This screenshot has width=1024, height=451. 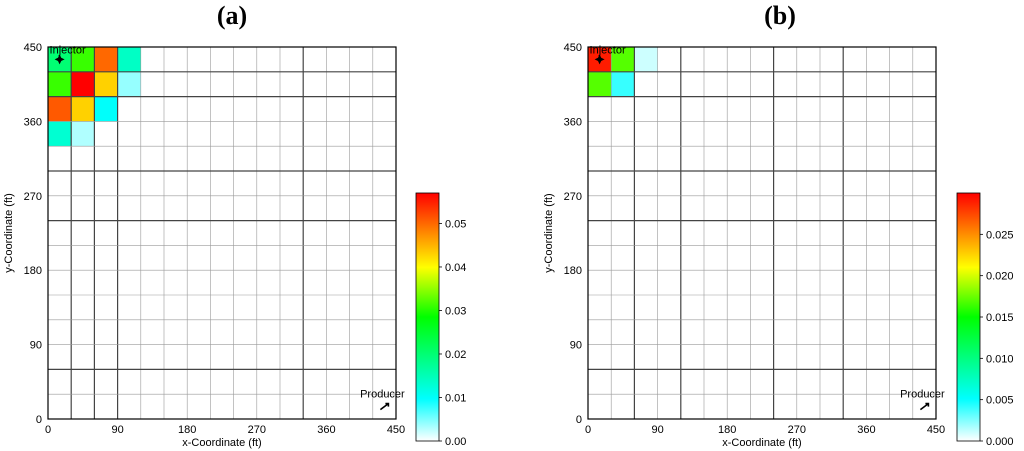 I want to click on colorbar-tick-label: 0.05, so click(x=455, y=224).